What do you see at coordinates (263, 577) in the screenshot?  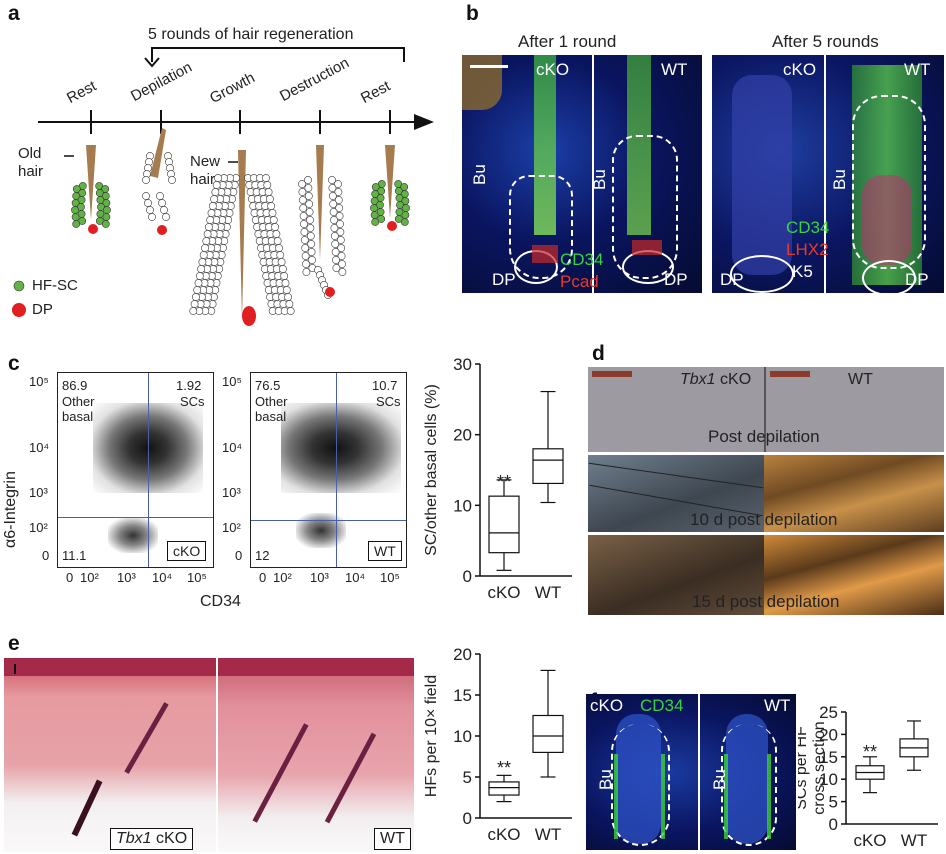 I see `wt-xtick-0: 0` at bounding box center [263, 577].